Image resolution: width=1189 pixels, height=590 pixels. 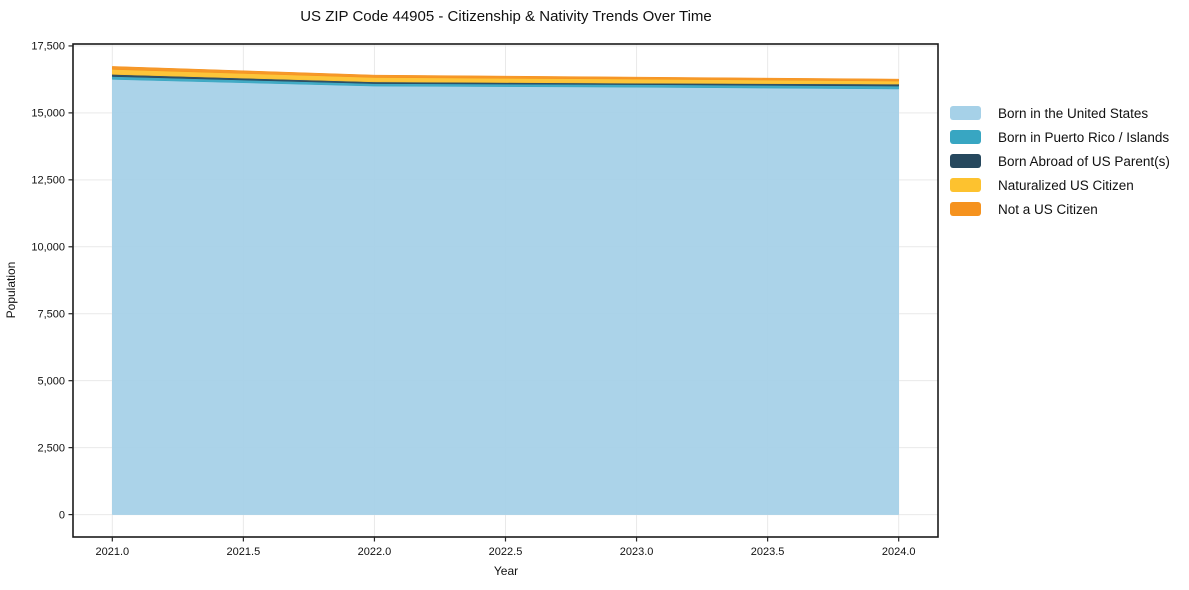 I want to click on y-tick-label: 5,000, so click(x=51, y=381).